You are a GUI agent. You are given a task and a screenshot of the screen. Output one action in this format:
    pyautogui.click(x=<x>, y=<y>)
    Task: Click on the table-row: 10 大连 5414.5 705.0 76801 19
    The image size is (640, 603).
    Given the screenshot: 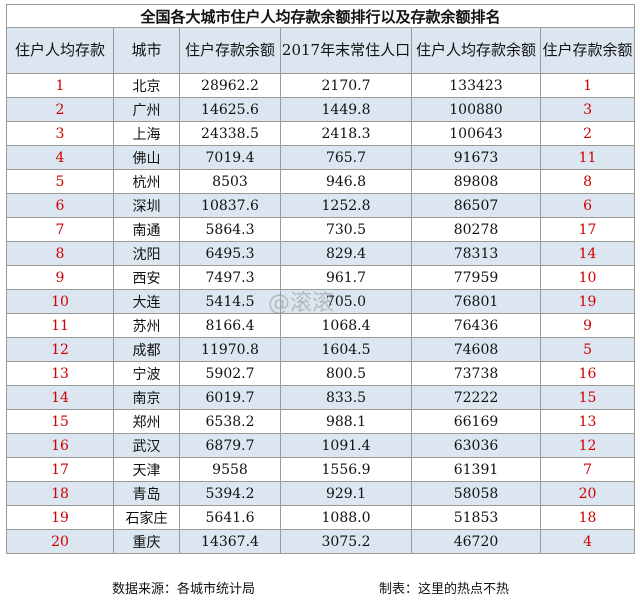 What is the action you would take?
    pyautogui.click(x=321, y=301)
    